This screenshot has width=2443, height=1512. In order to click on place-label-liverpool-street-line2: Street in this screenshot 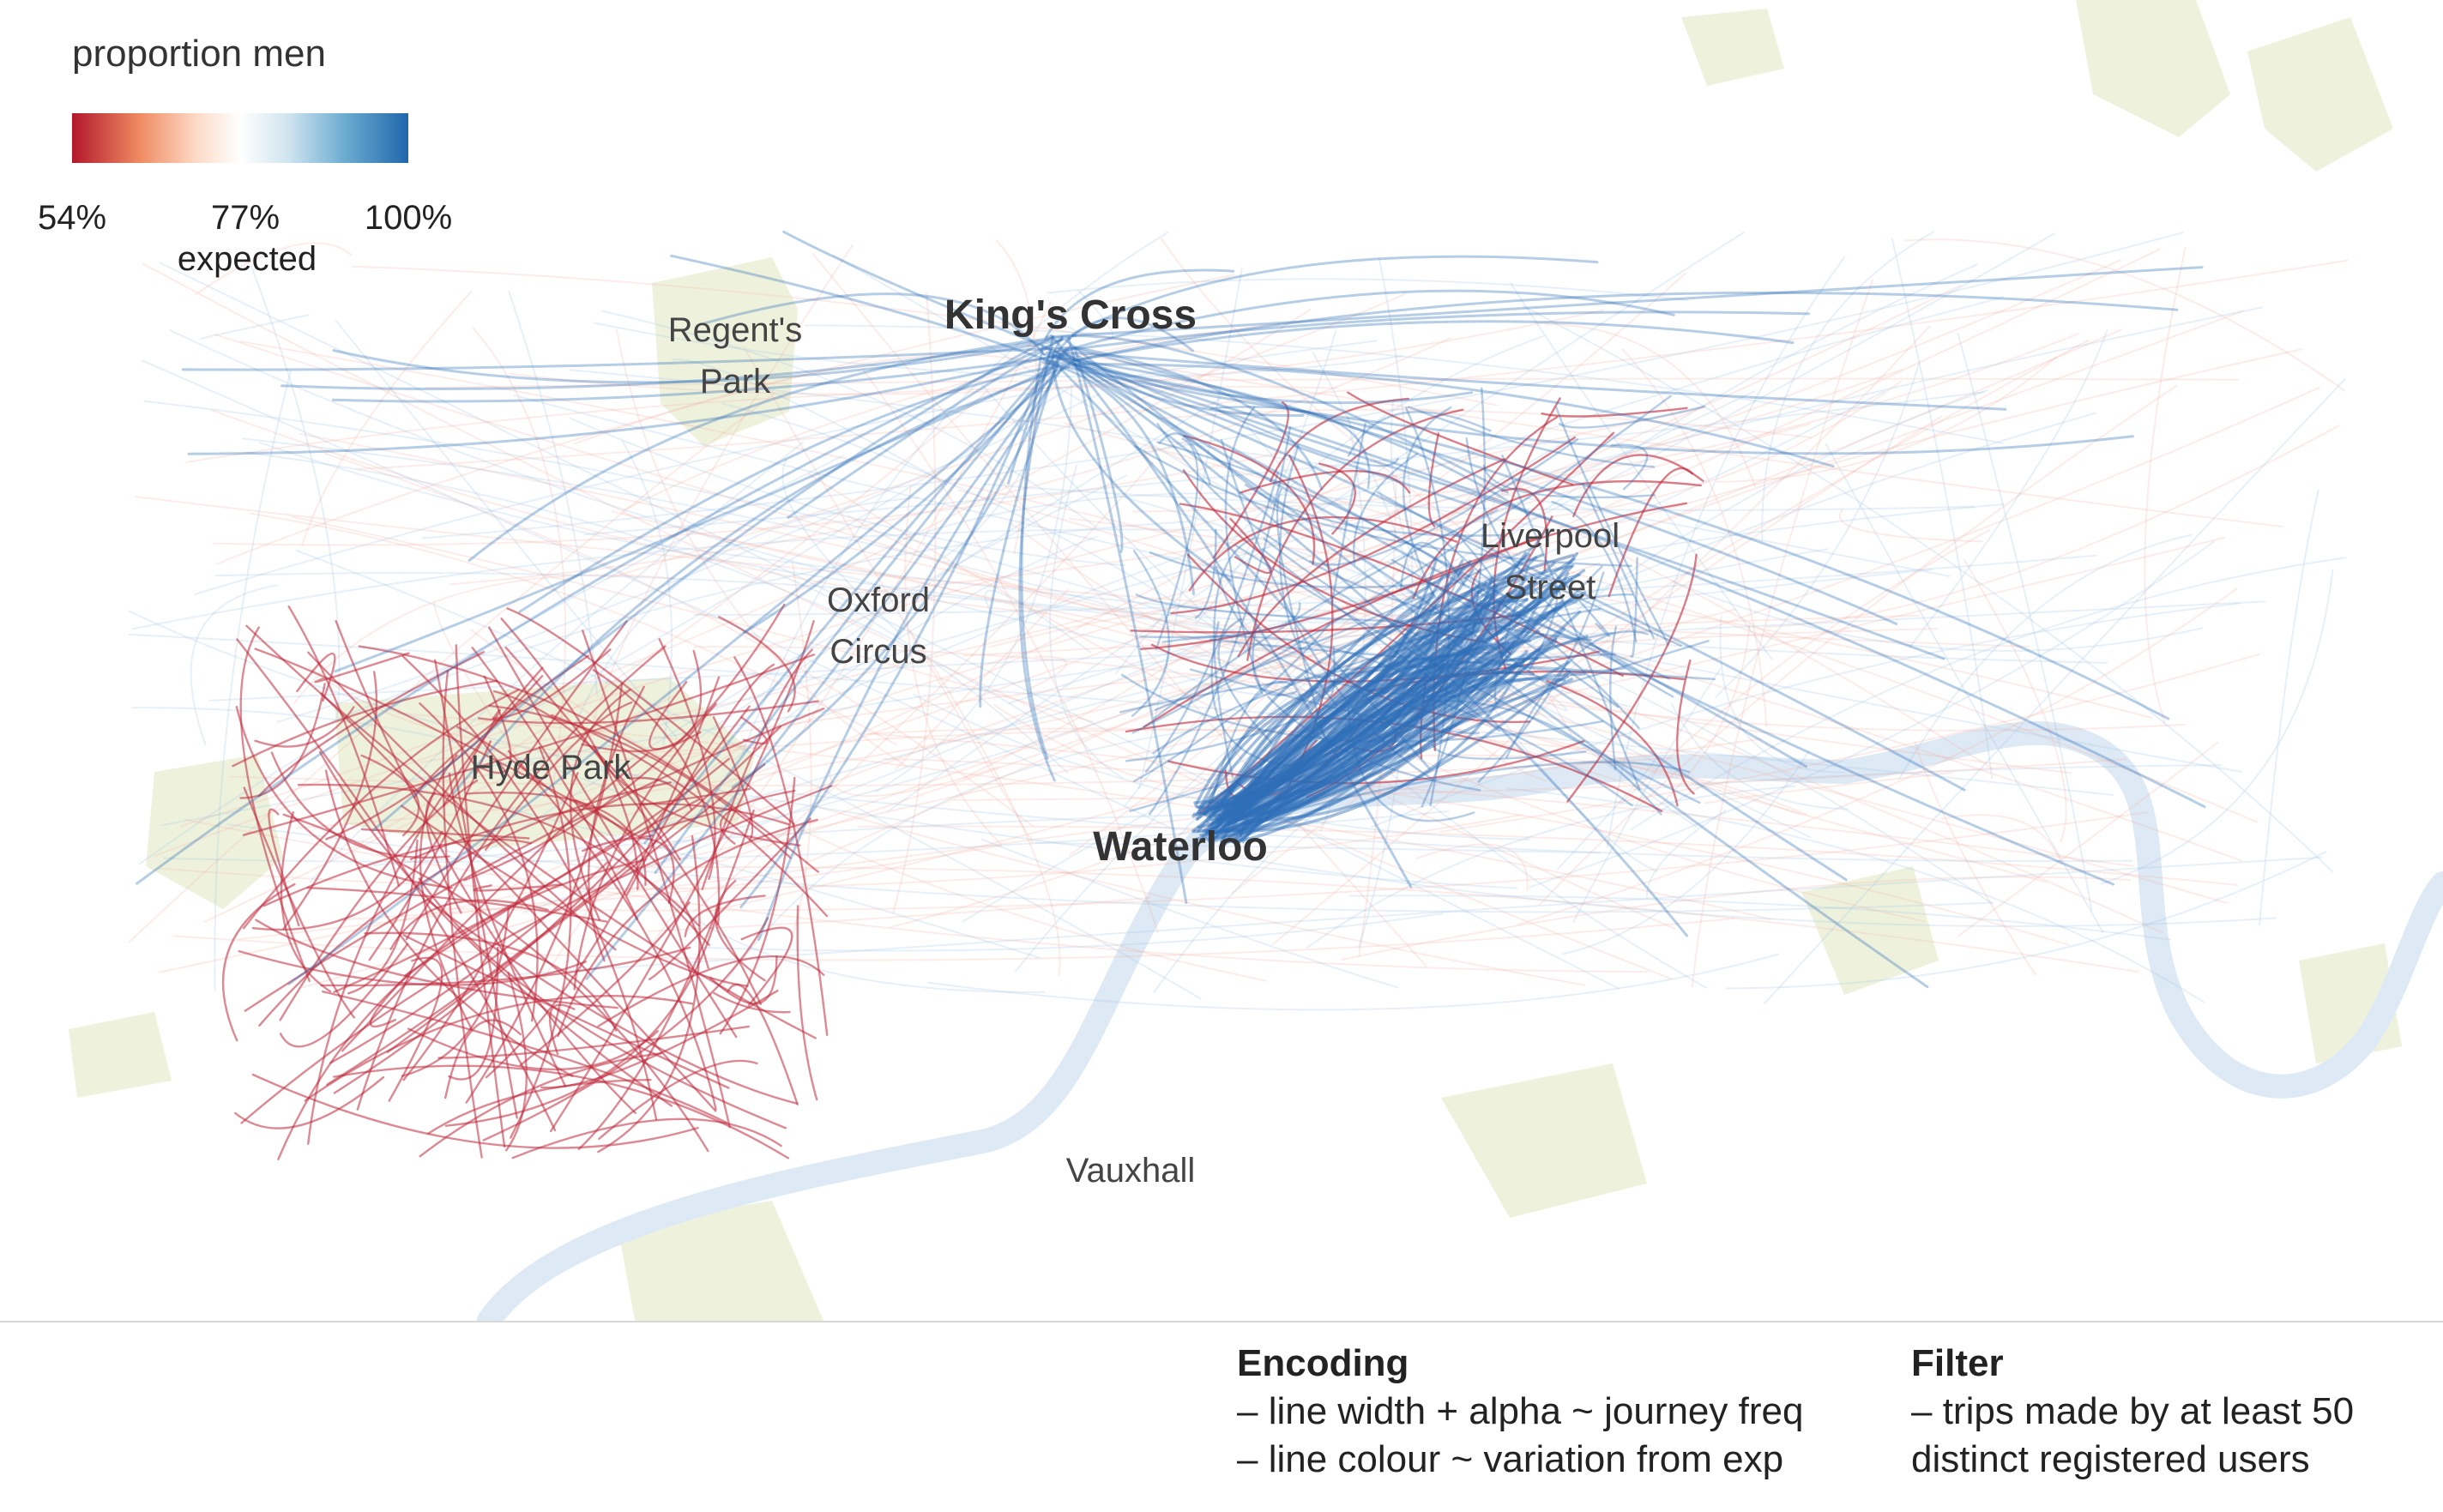, I will do `click(1550, 587)`.